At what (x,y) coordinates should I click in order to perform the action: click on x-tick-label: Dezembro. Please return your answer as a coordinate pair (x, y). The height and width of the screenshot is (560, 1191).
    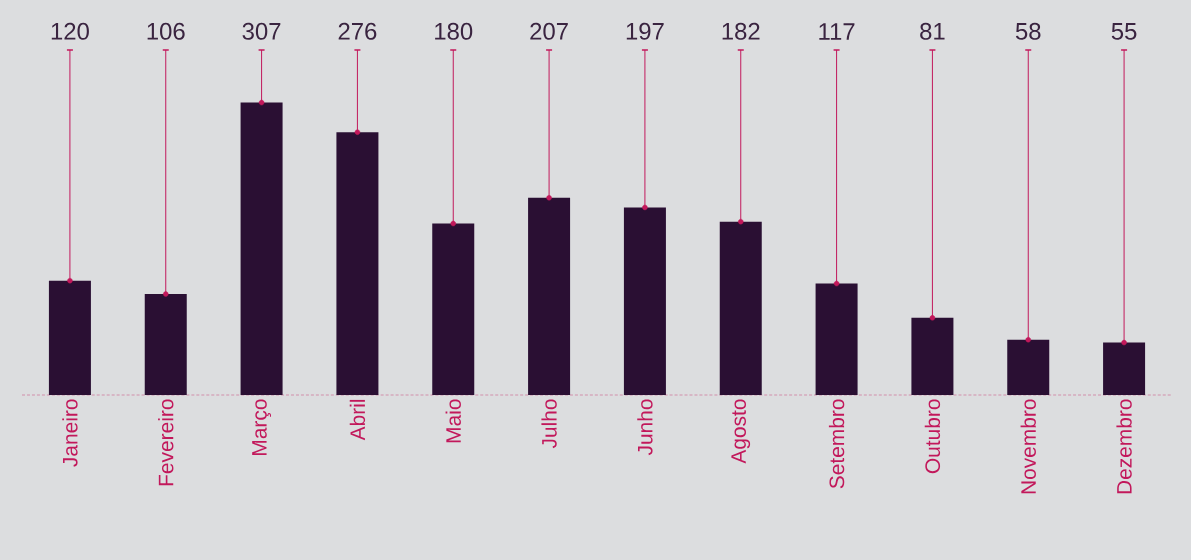
    Looking at the image, I should click on (1124, 446).